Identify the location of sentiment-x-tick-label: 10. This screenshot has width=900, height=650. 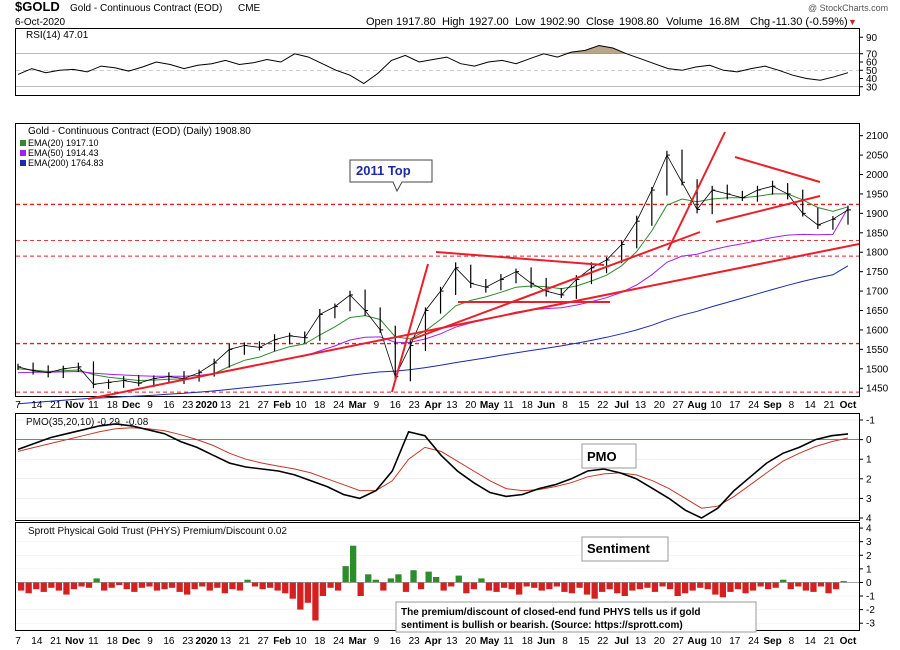
(716, 641).